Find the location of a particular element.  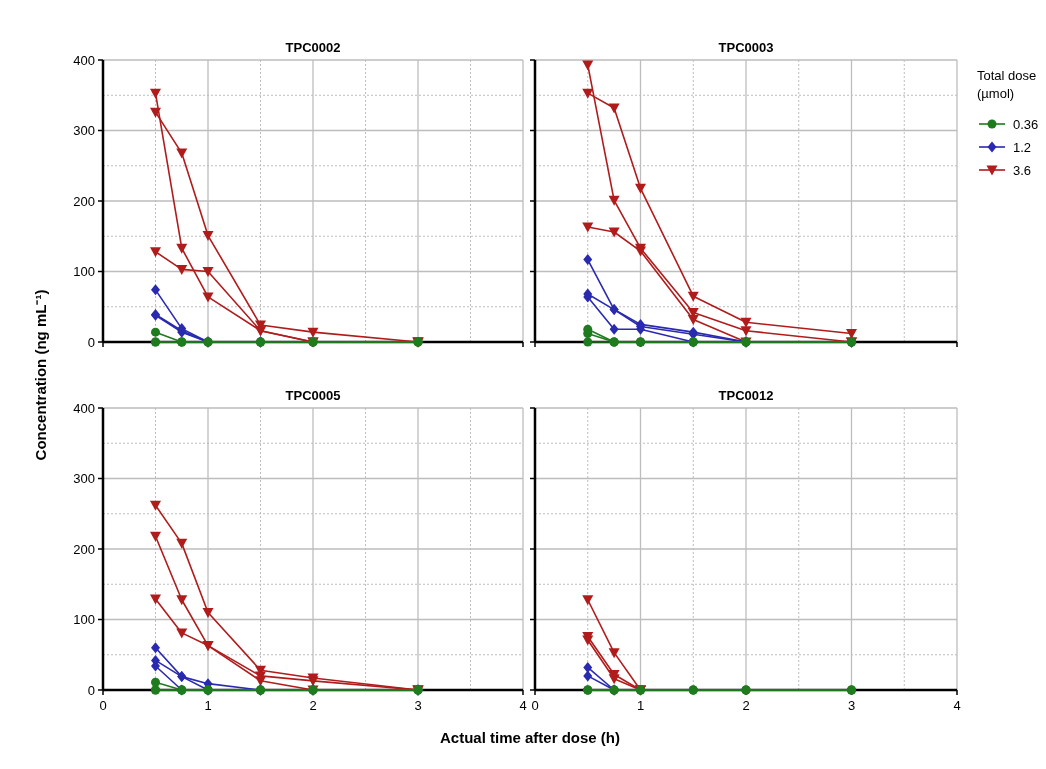

x-axis-title: Actual time after dose (h) is located at coordinates (530, 737).